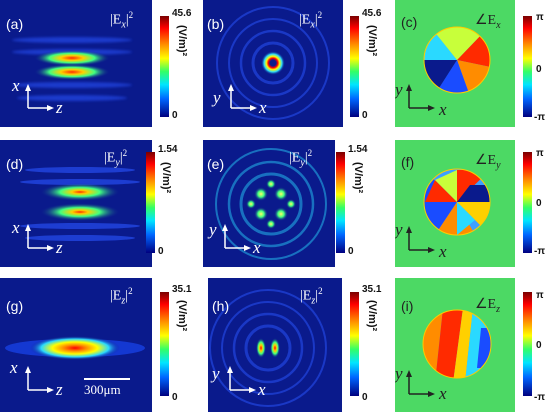 The height and width of the screenshot is (412, 550). I want to click on phase-map-ey, so click(455, 203).